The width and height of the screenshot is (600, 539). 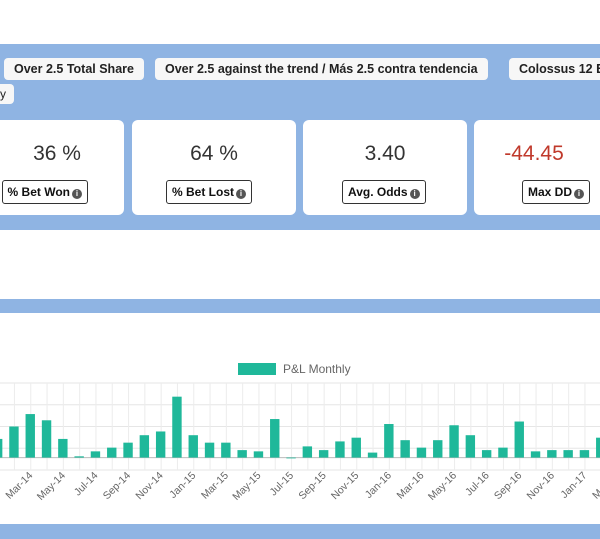 What do you see at coordinates (573, 485) in the screenshot?
I see `x-tick-label: Jan-17` at bounding box center [573, 485].